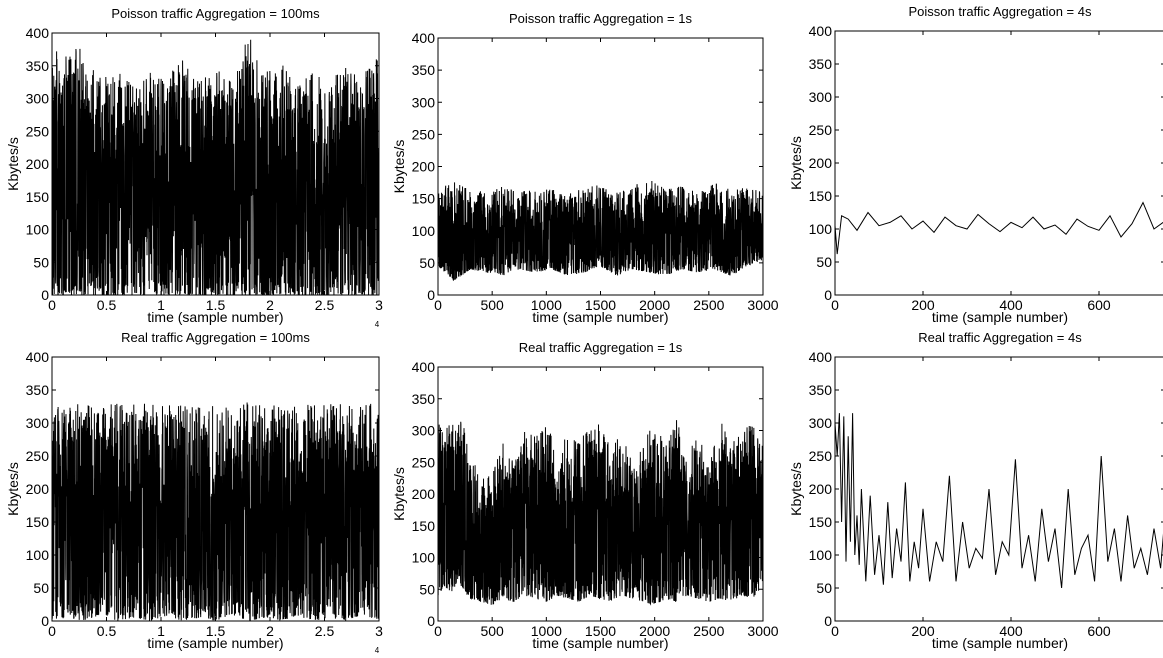  I want to click on chart-title: Real traffic Aggregation = 100ms, so click(215, 337).